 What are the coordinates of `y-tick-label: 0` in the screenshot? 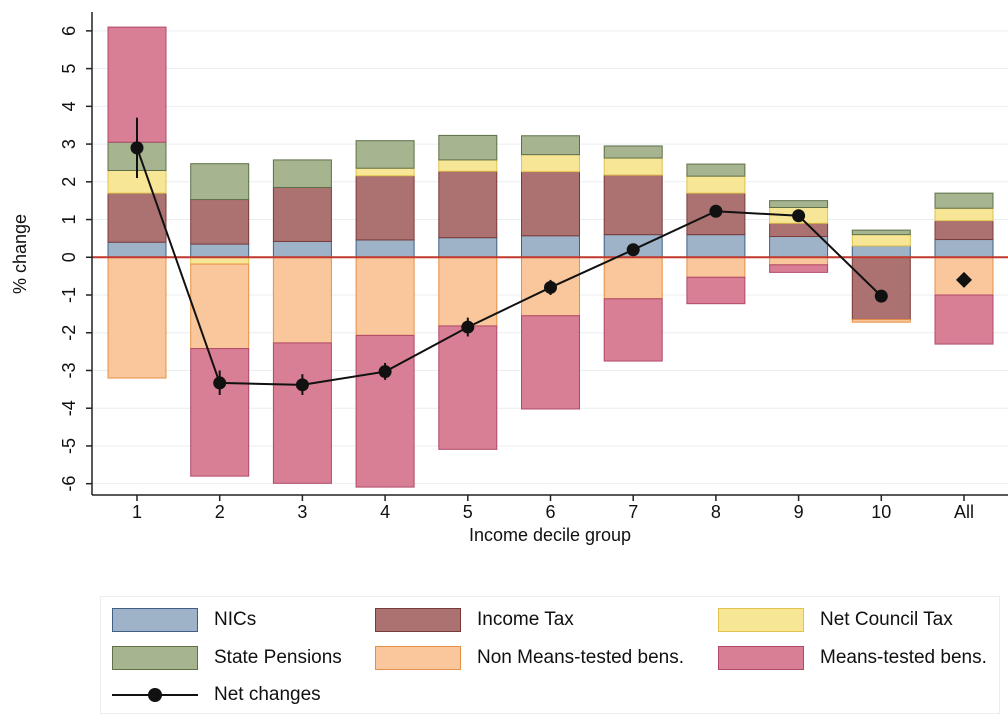 It's located at (69, 257).